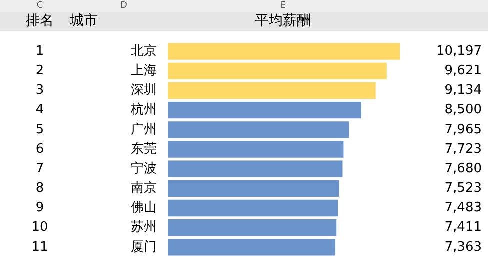 This screenshot has width=488, height=268. What do you see at coordinates (144, 208) in the screenshot?
I see `y-tick-label: 佛山` at bounding box center [144, 208].